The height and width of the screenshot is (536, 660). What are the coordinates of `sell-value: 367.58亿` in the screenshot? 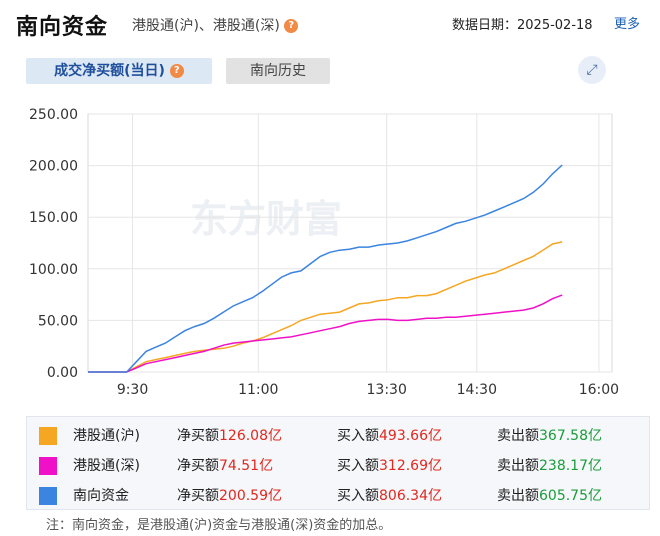 It's located at (570, 436).